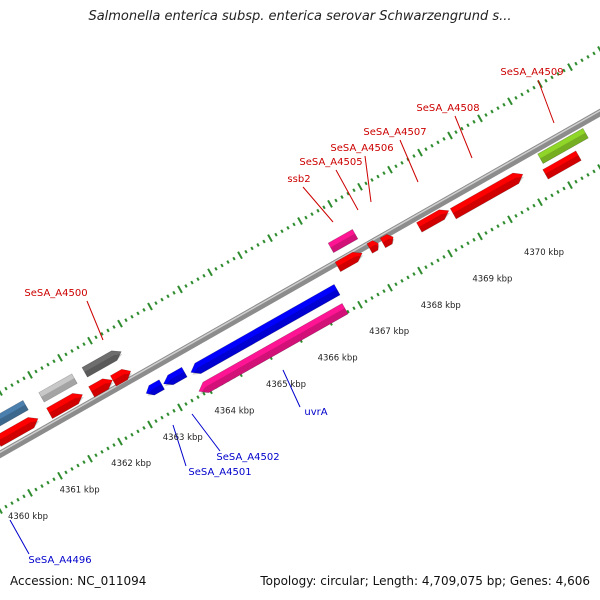 The width and height of the screenshot is (600, 600). What do you see at coordinates (183, 438) in the screenshot?
I see `scale-label: 4363 kbp` at bounding box center [183, 438].